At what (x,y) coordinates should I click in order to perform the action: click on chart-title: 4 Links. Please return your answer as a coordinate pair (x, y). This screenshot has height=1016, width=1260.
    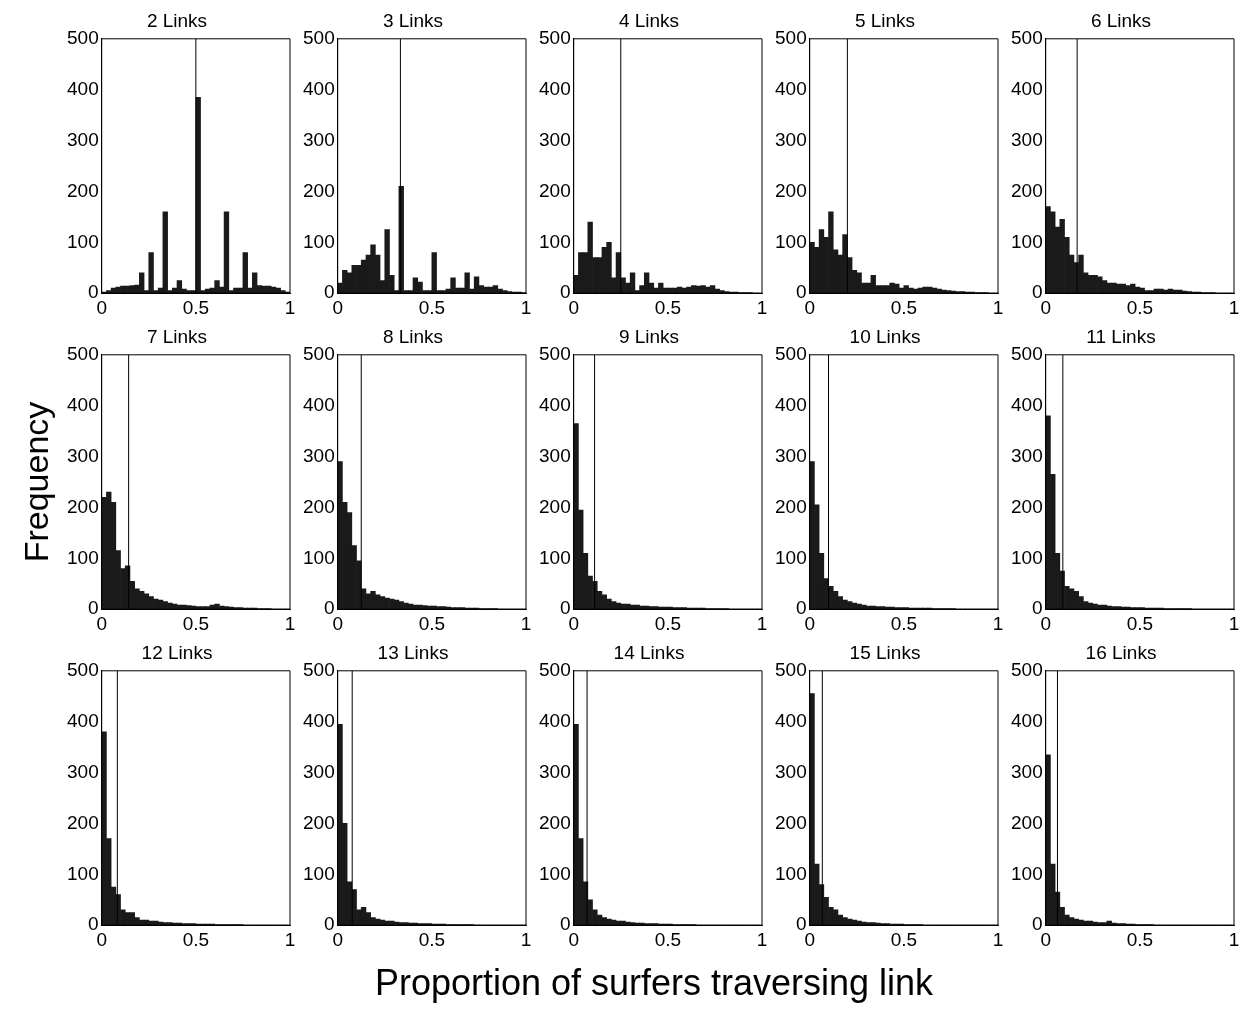
    Looking at the image, I should click on (649, 20).